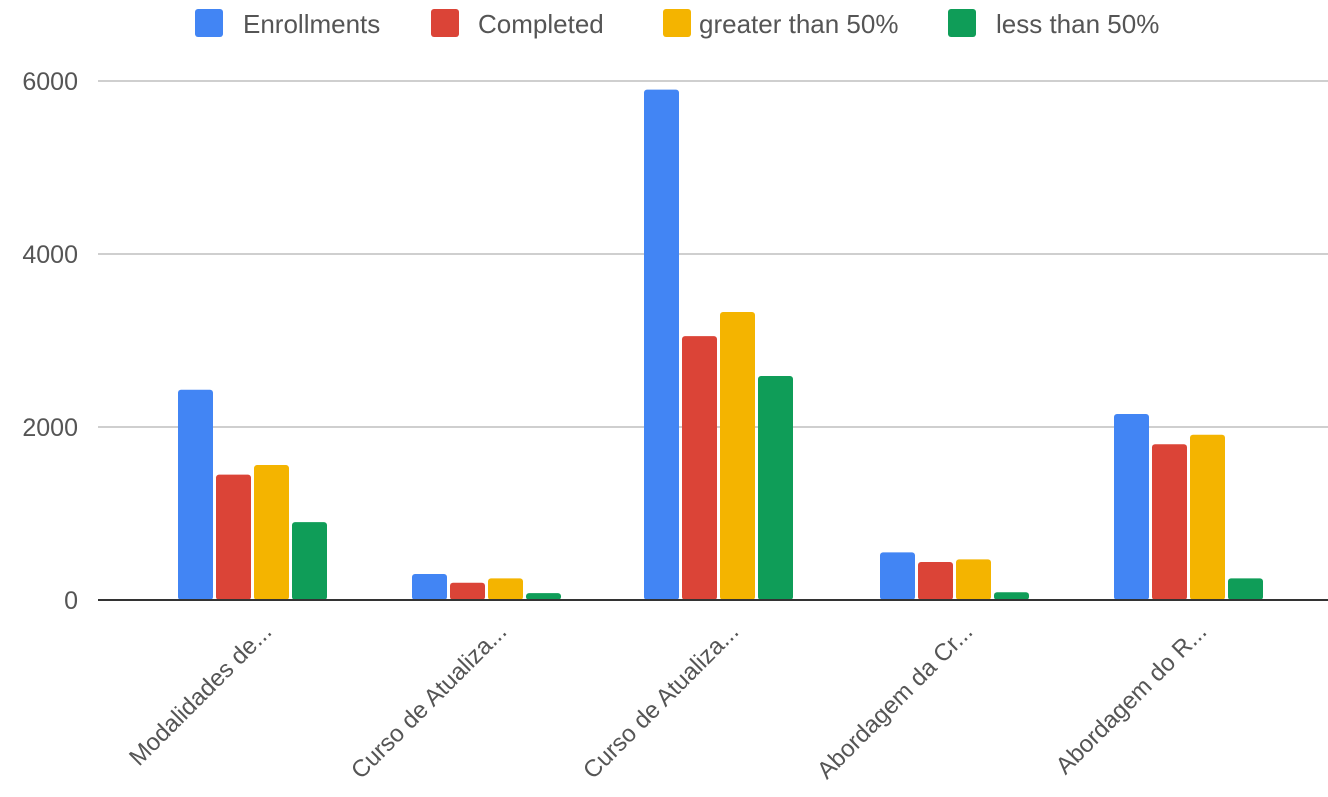  Describe the element at coordinates (311, 24) in the screenshot. I see `legend-label: Enrollments` at that location.